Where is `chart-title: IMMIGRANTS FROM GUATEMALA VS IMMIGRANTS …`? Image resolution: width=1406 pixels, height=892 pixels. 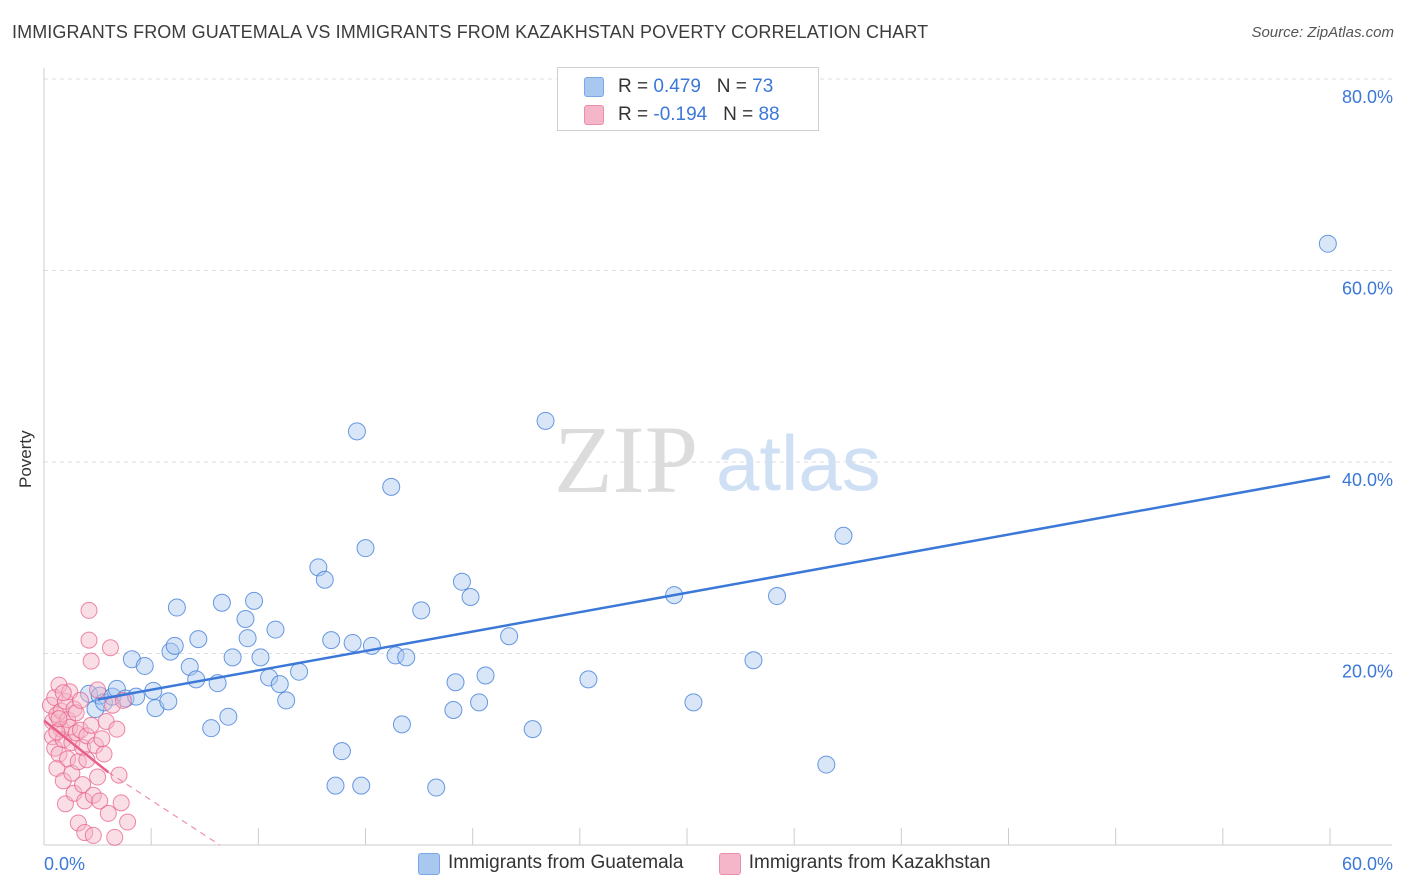
chart-title: IMMIGRANTS FROM GUATEMALA VS IMMIGRANTS … is located at coordinates (470, 32).